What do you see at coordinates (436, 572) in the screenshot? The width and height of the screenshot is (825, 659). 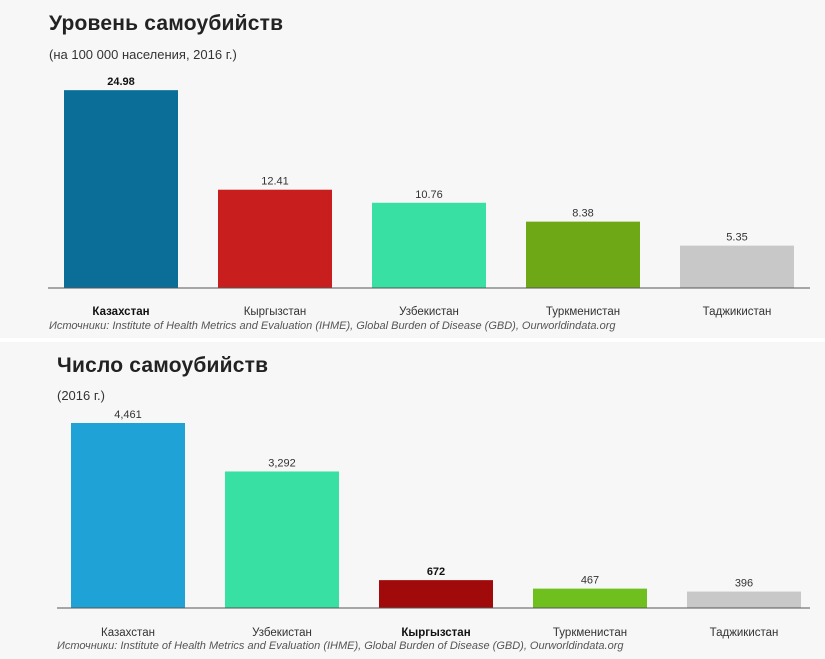 I see `bar-value-label: 672` at bounding box center [436, 572].